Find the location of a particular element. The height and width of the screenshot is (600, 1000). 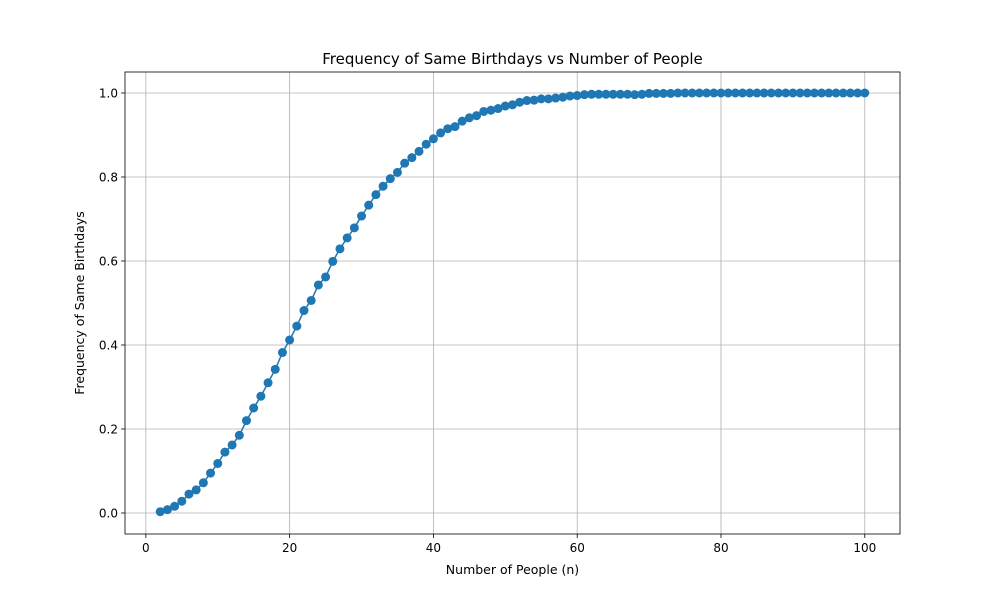

y-tick-label: 1.0 is located at coordinates (108, 94).